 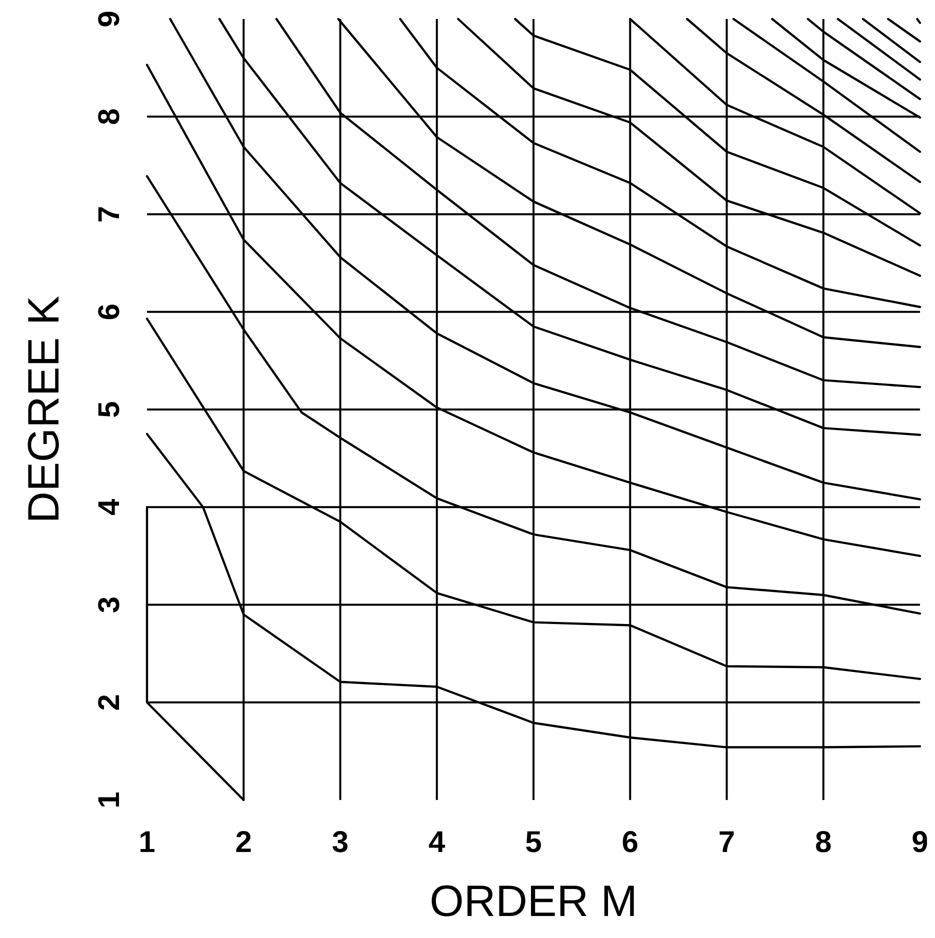 I want to click on y-tick-label: 5, so click(x=109, y=409).